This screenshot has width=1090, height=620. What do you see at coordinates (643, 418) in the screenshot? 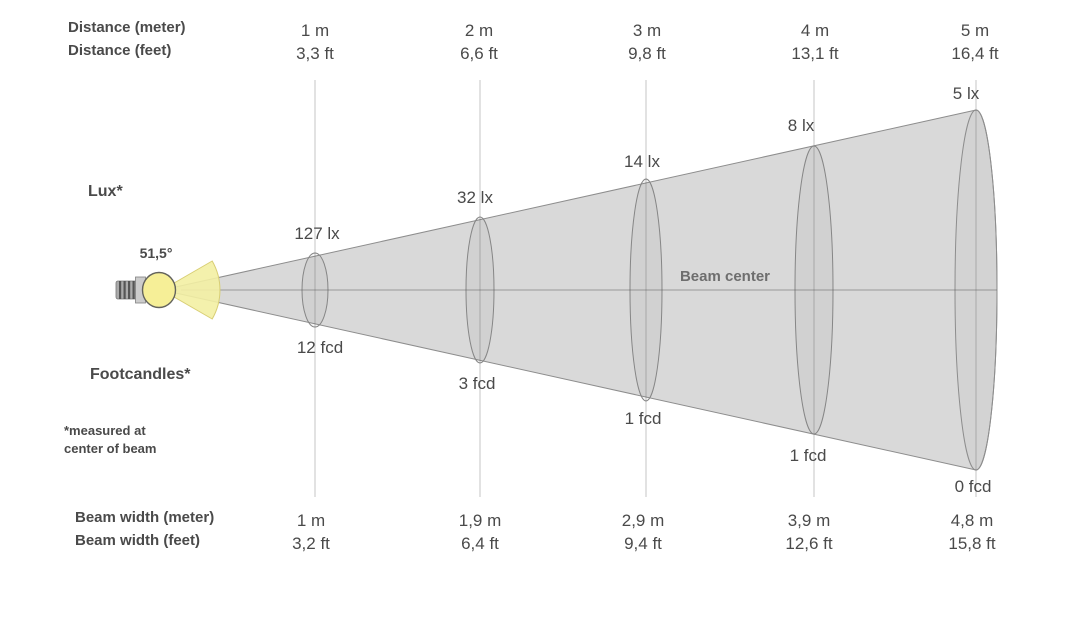
I see `footcandles-value-3m: 1 fcd` at bounding box center [643, 418].